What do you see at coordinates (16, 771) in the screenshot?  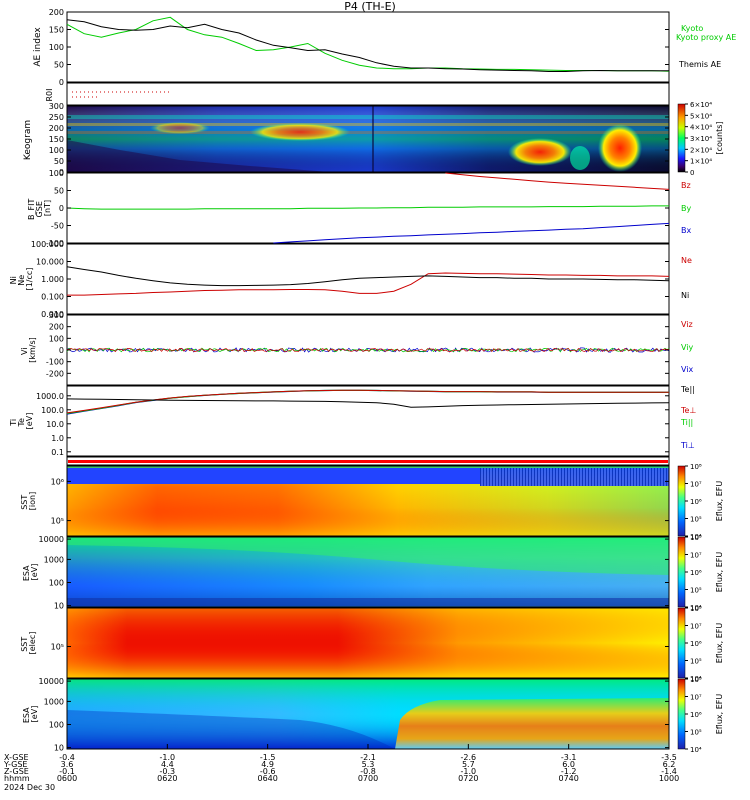 I see `x-row-label: Z-GSE` at bounding box center [16, 771].